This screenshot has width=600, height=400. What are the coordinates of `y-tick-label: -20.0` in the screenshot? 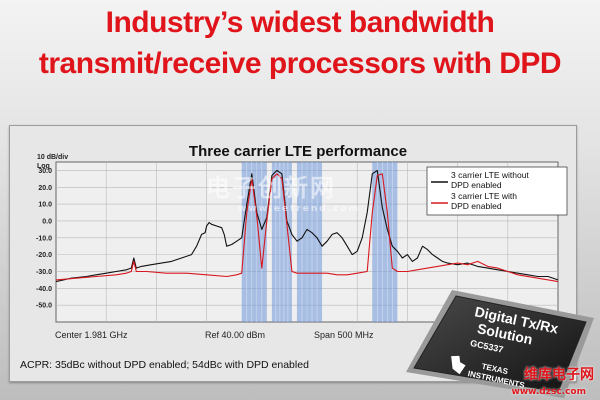 It's located at (44, 255).